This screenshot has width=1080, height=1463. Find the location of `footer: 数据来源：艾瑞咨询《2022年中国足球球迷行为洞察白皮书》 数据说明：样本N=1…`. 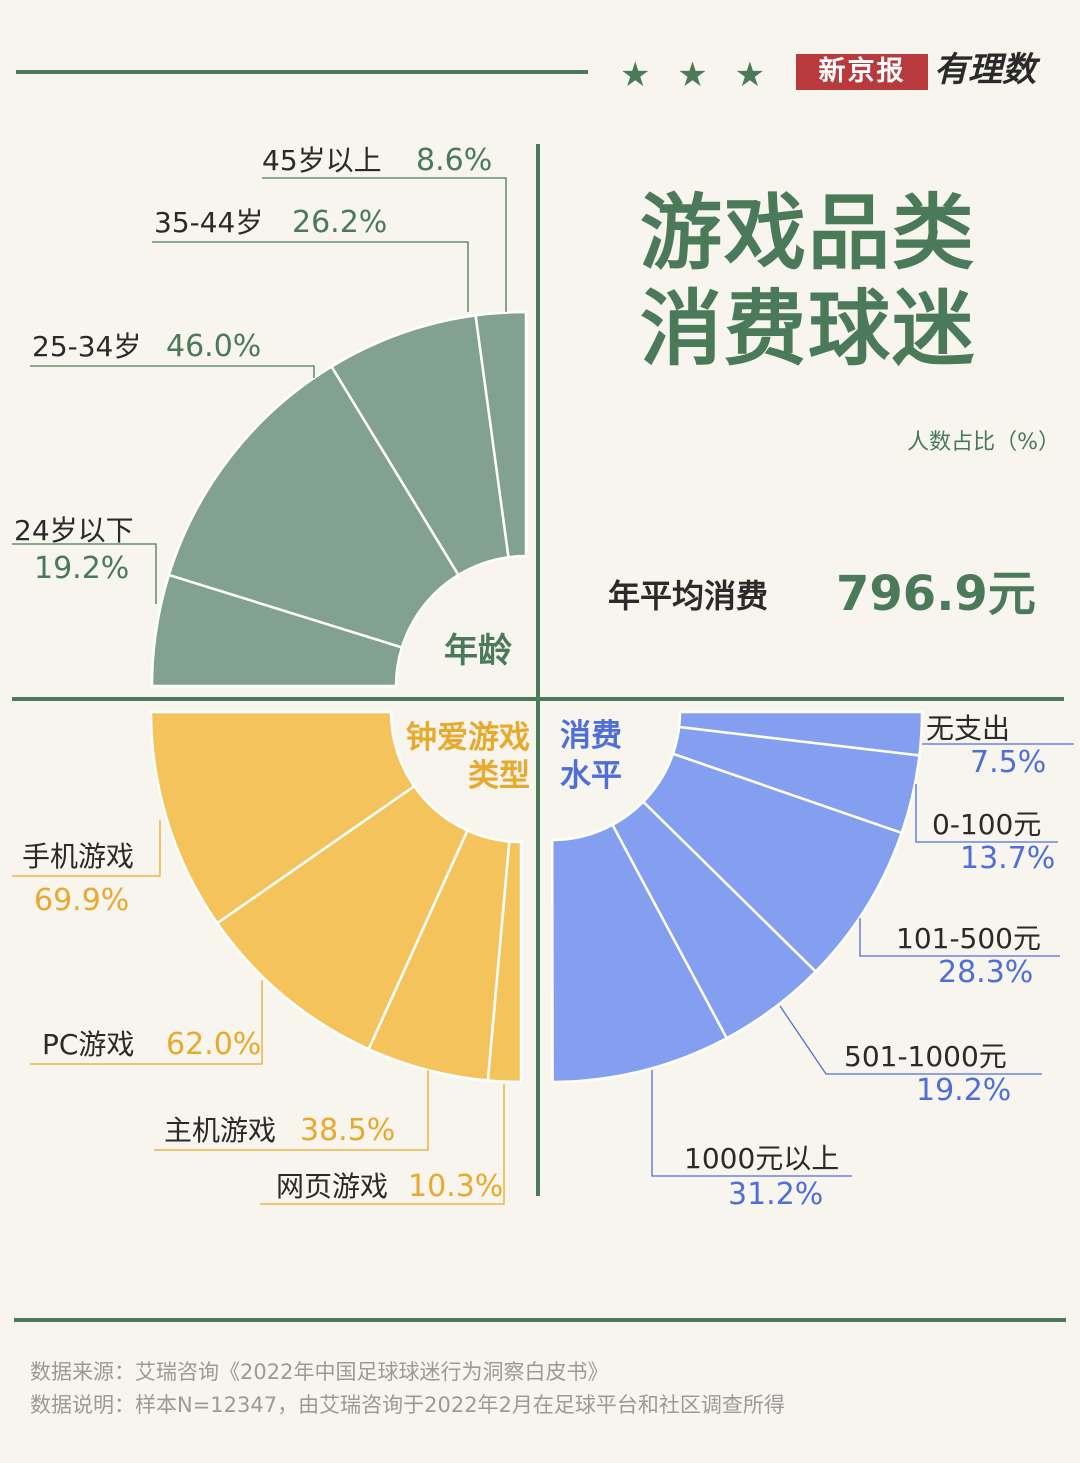

footer: 数据来源：艾瑞咨询《2022年中国足球球迷行为洞察白皮书》 数据说明：样本N=1… is located at coordinates (545, 1389).